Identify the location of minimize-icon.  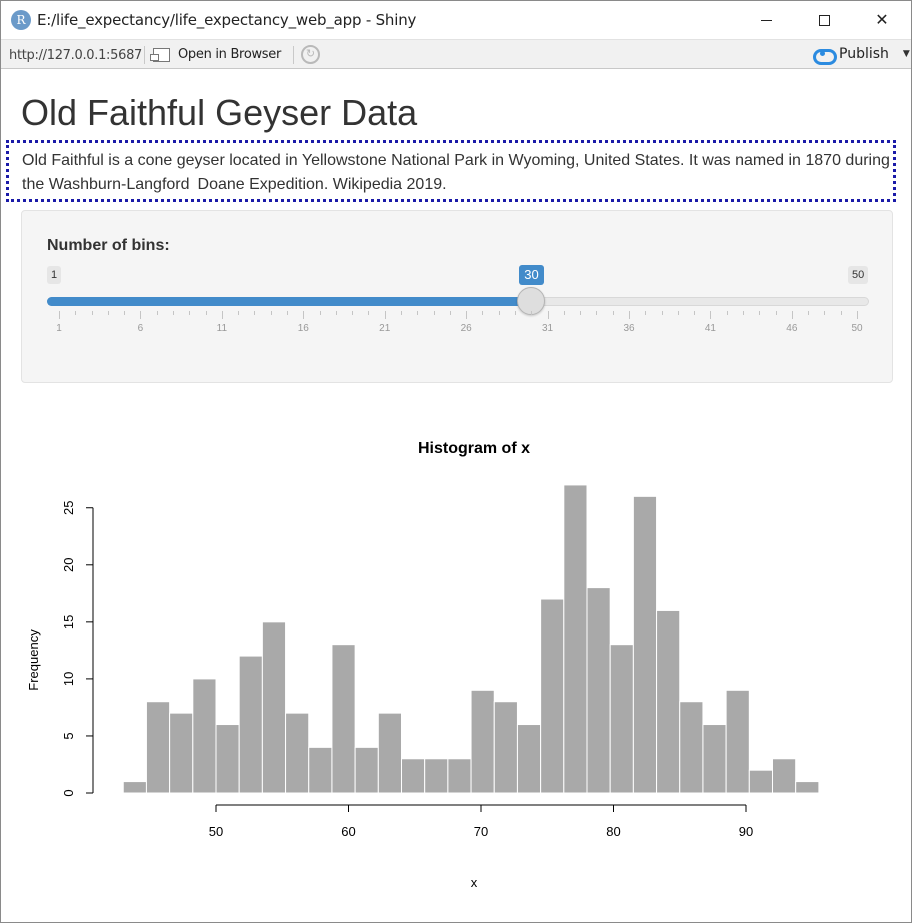
(766, 20).